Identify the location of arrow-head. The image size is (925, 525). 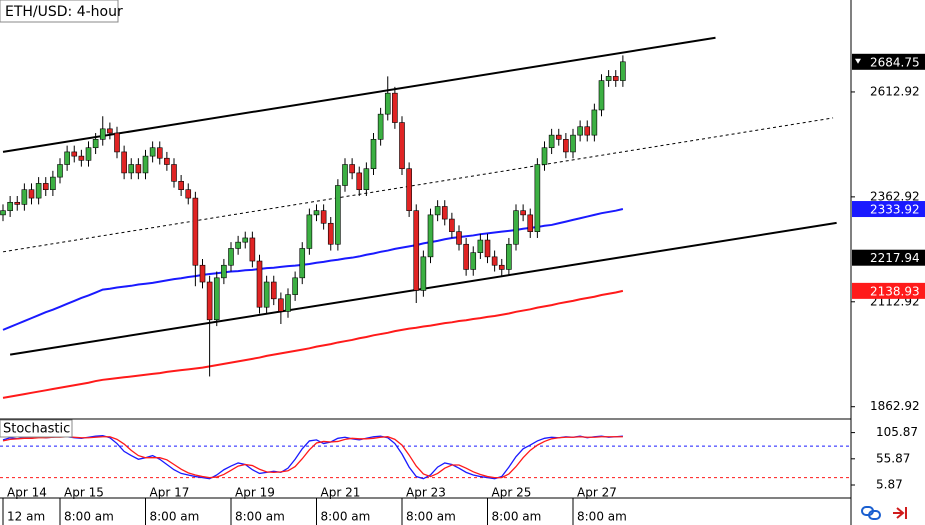
(900, 513).